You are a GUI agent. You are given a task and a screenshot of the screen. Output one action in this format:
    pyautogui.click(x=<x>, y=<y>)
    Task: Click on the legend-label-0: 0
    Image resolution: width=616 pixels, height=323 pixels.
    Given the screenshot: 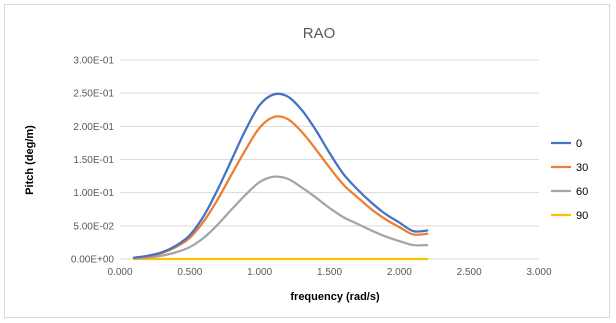 What is the action you would take?
    pyautogui.click(x=579, y=144)
    